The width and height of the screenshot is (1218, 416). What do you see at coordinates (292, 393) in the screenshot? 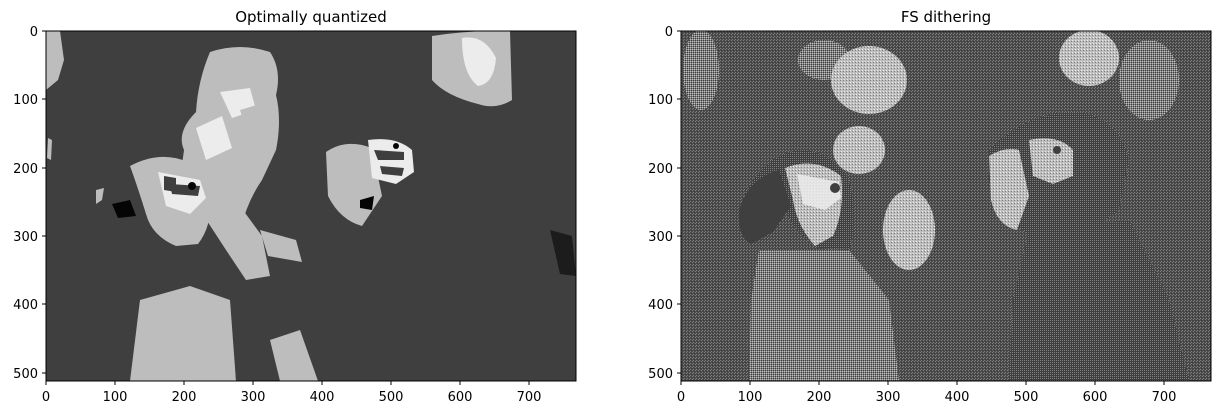
I see `x-axis-left: 0 100 200 300 400 500 600 700` at bounding box center [292, 393].